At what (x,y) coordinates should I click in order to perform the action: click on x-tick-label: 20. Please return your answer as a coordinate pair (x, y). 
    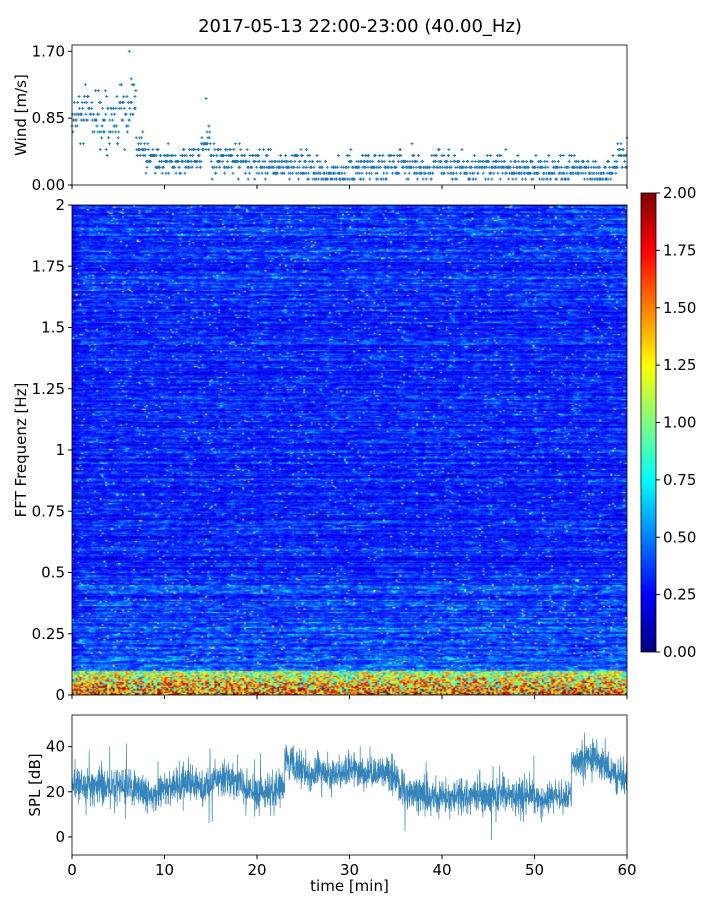
    Looking at the image, I should click on (256, 870).